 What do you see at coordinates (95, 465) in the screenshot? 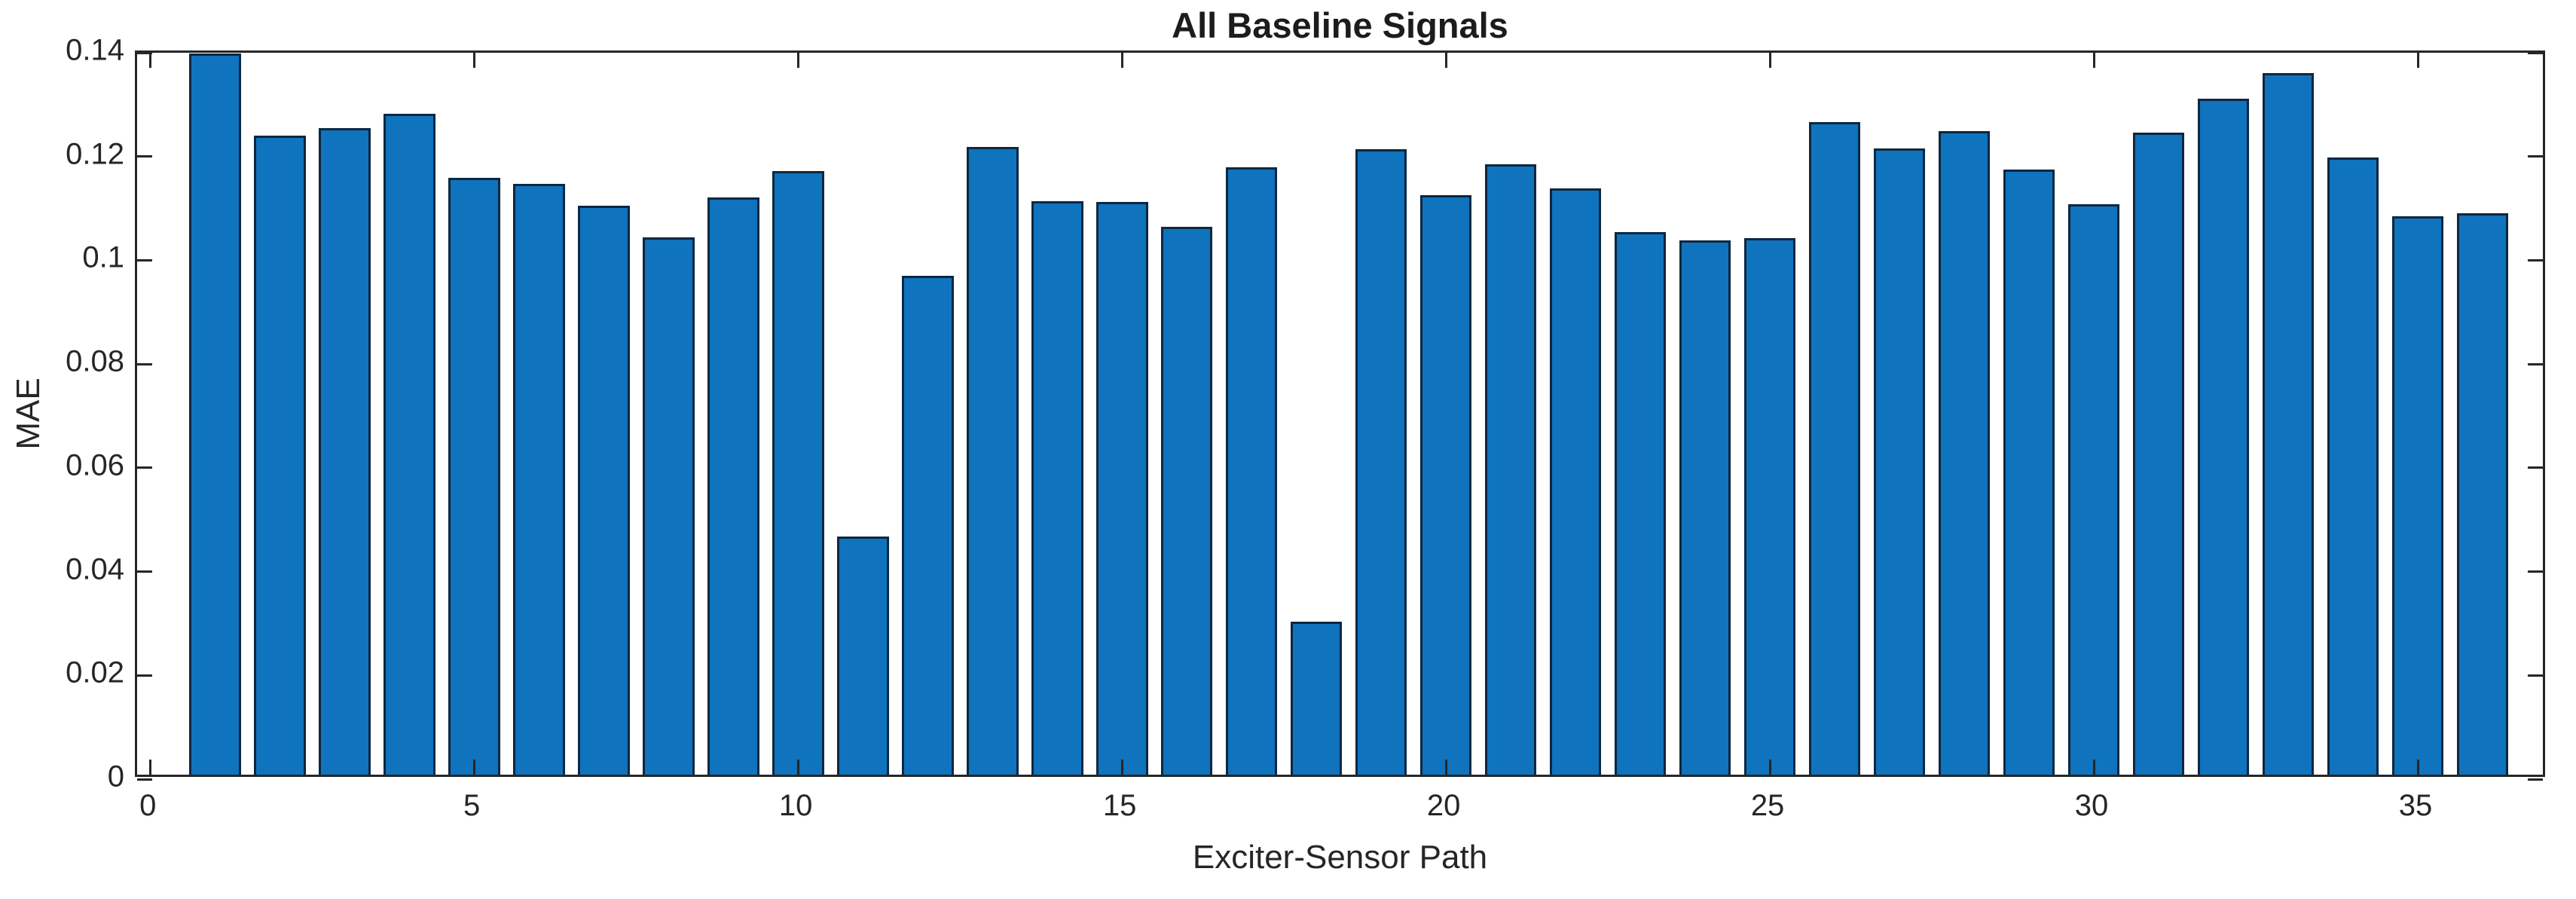
I see `y-tick-label: 0.06` at bounding box center [95, 465].